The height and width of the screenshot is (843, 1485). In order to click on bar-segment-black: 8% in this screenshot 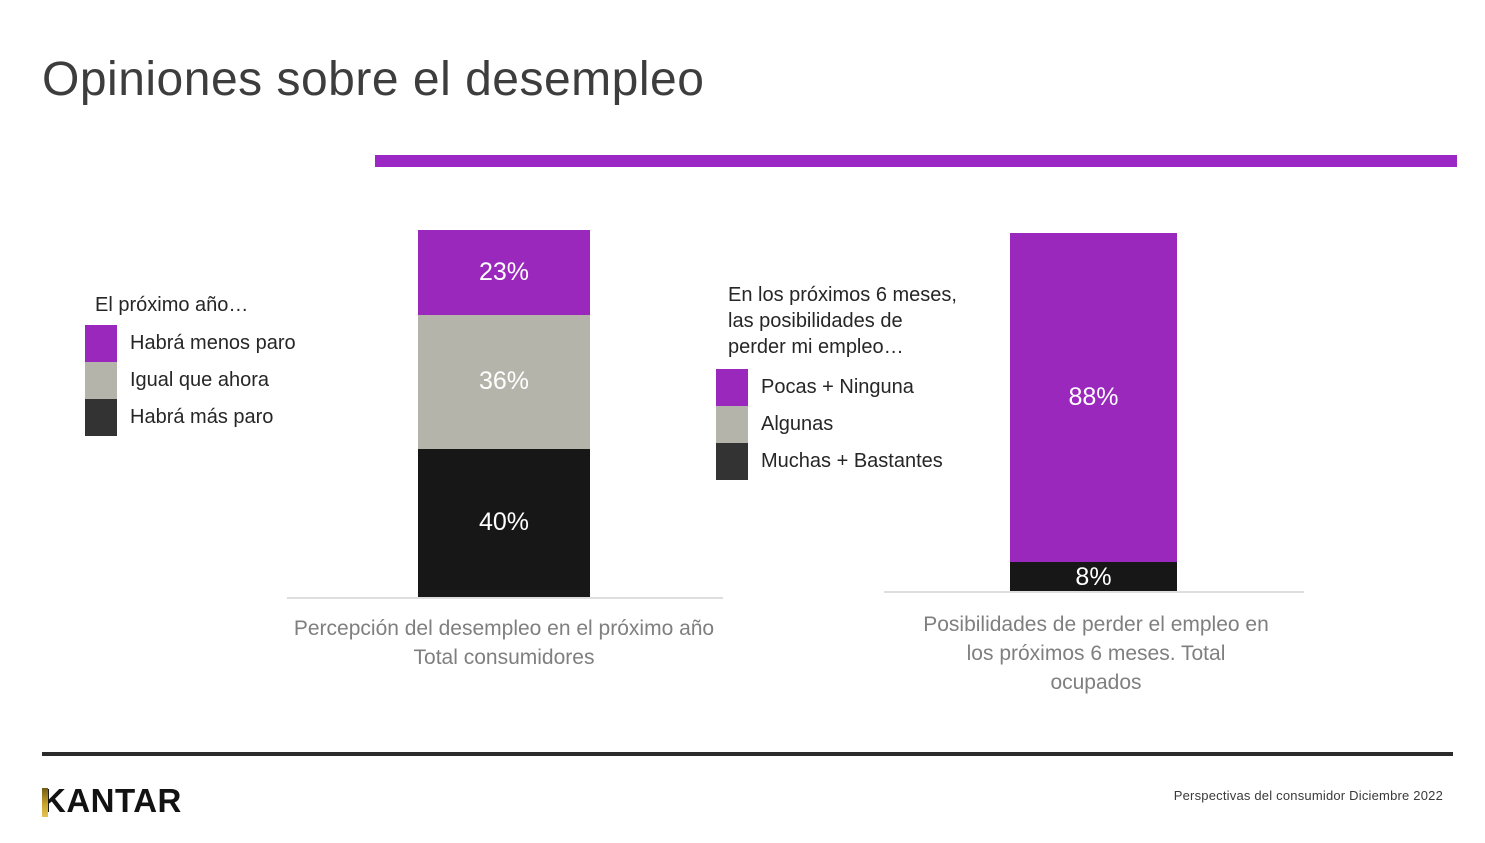, I will do `click(1093, 577)`.